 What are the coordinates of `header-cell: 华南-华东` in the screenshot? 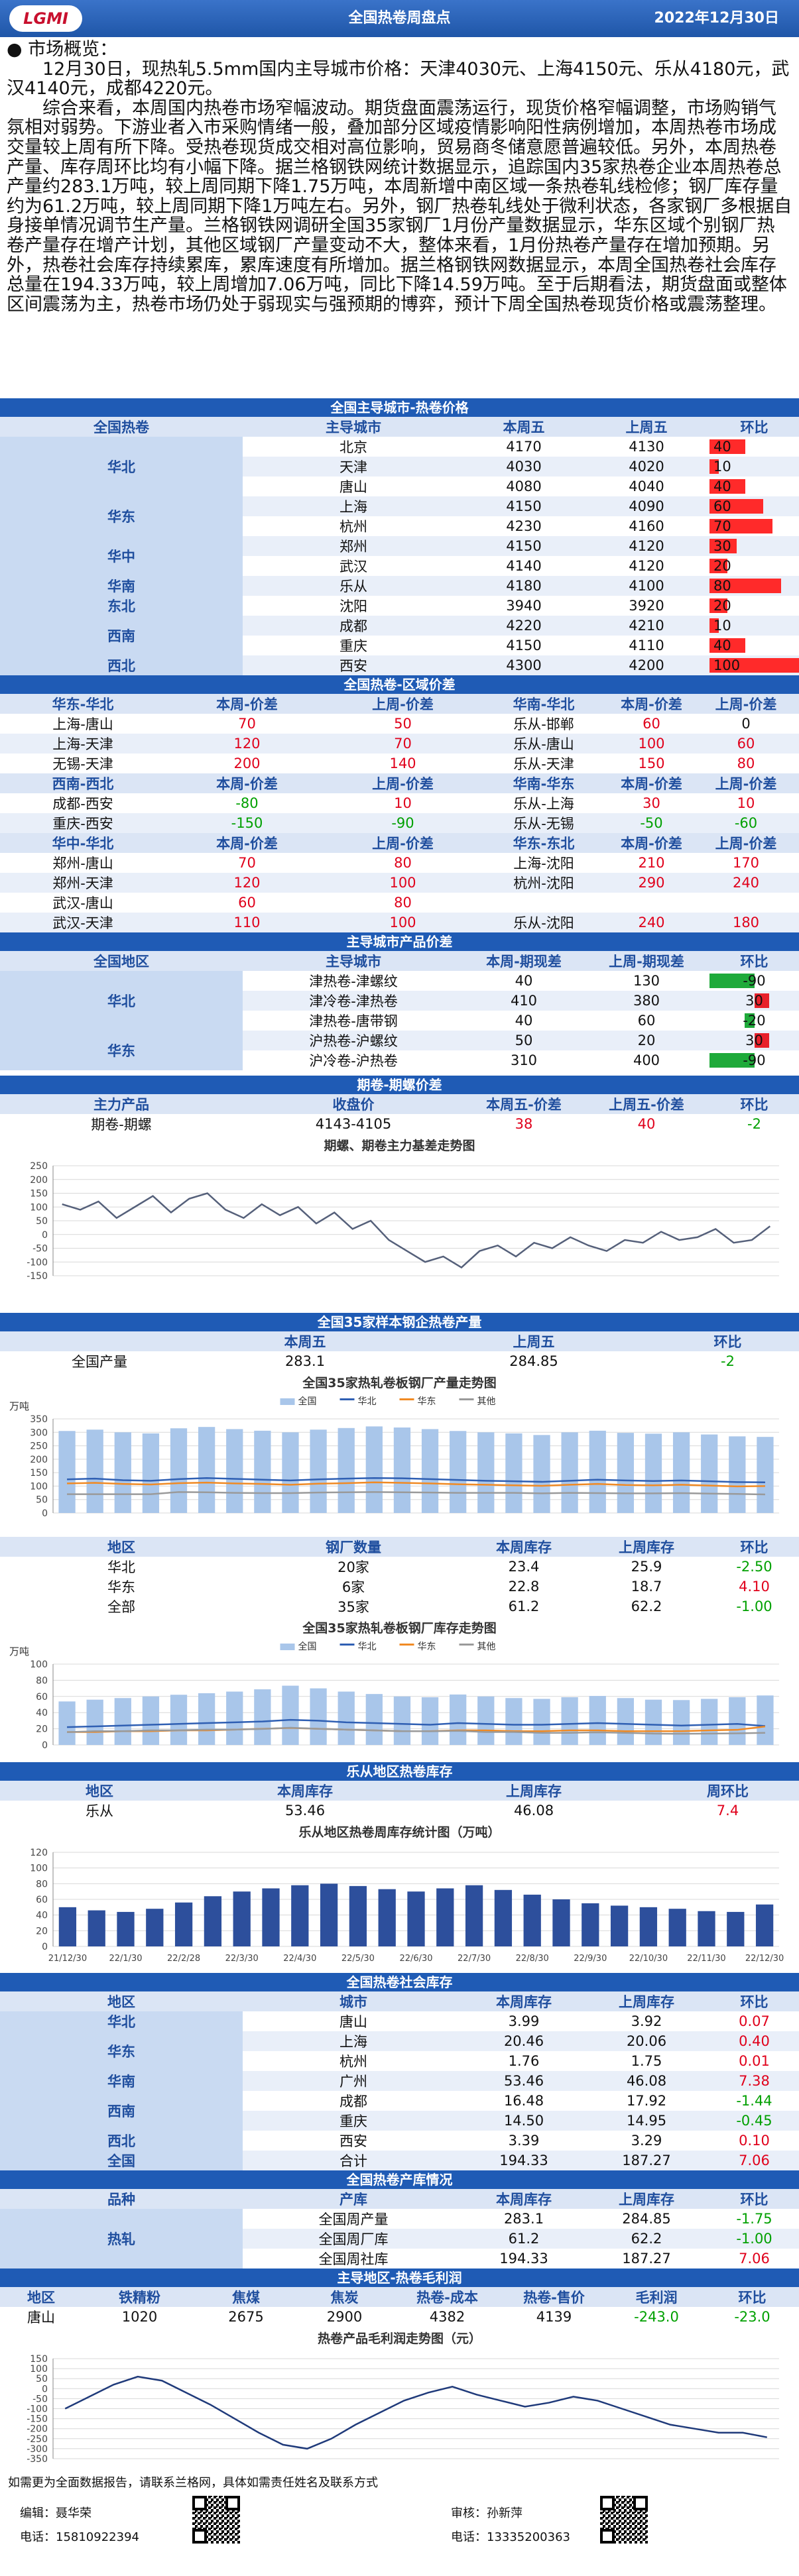 It's located at (543, 783).